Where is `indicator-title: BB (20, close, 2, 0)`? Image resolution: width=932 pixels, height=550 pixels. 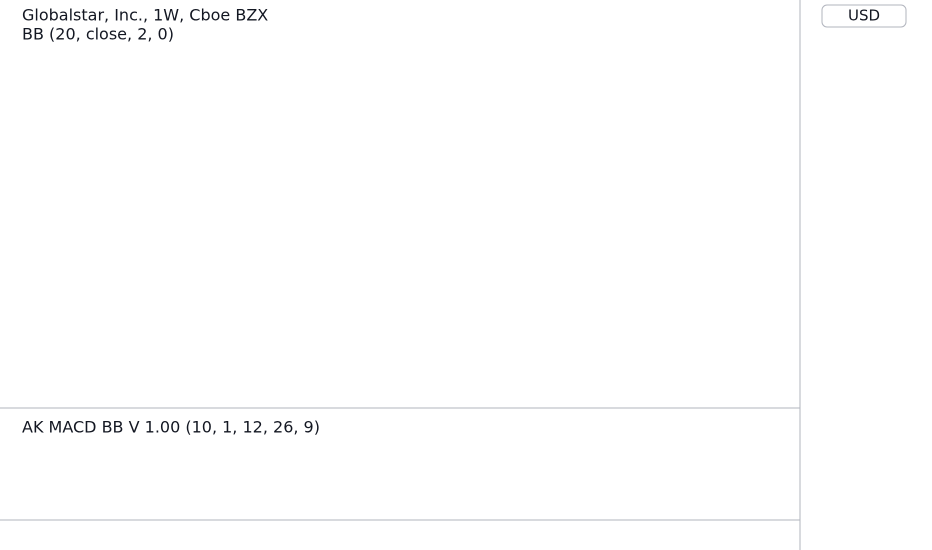
indicator-title: BB (20, close, 2, 0) is located at coordinates (98, 34).